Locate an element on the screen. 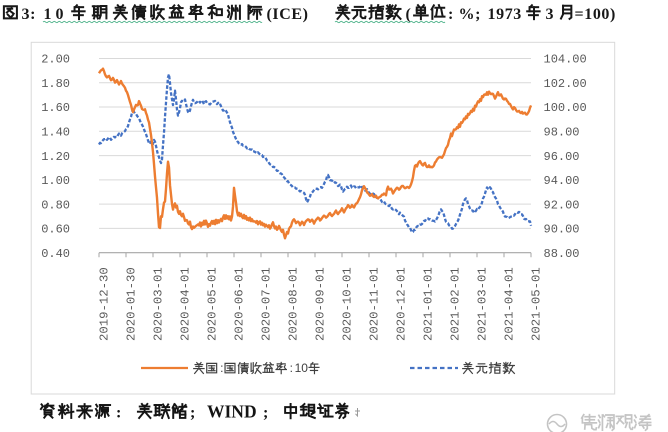  svg-text: 90.00 is located at coordinates (562, 230).